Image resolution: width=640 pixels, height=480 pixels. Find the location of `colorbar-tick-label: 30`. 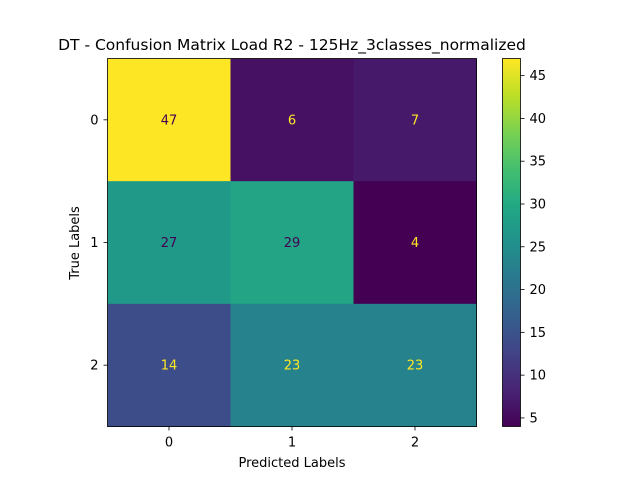

colorbar-tick-label: 30 is located at coordinates (538, 204).